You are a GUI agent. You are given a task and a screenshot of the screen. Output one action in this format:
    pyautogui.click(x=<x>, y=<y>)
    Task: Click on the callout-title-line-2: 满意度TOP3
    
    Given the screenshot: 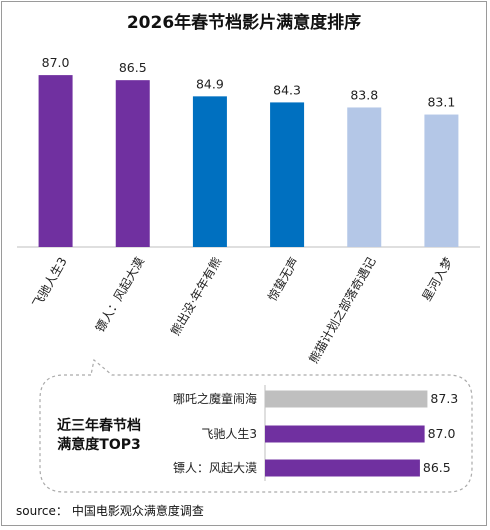 What is the action you would take?
    pyautogui.click(x=98, y=444)
    